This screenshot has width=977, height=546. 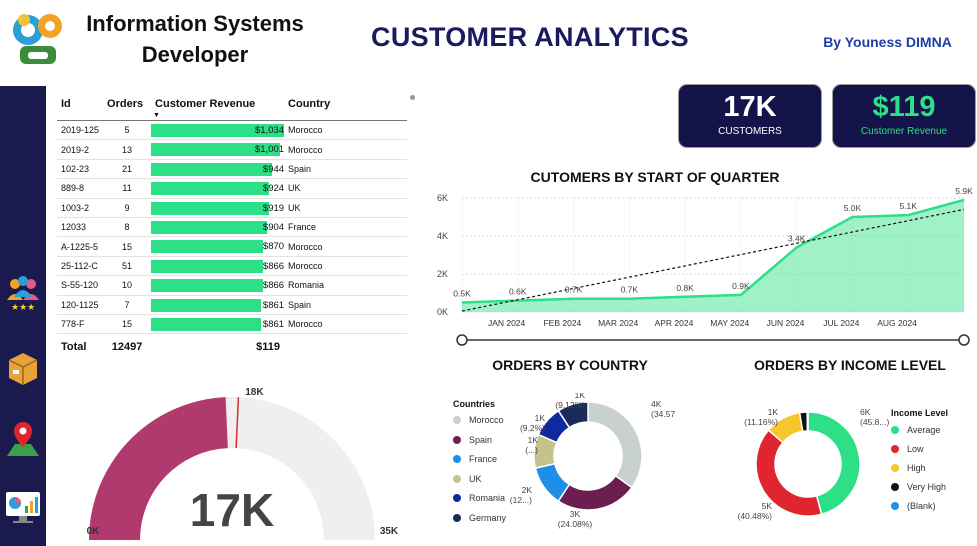 I want to click on revenue-value: $861, so click(x=273, y=324).